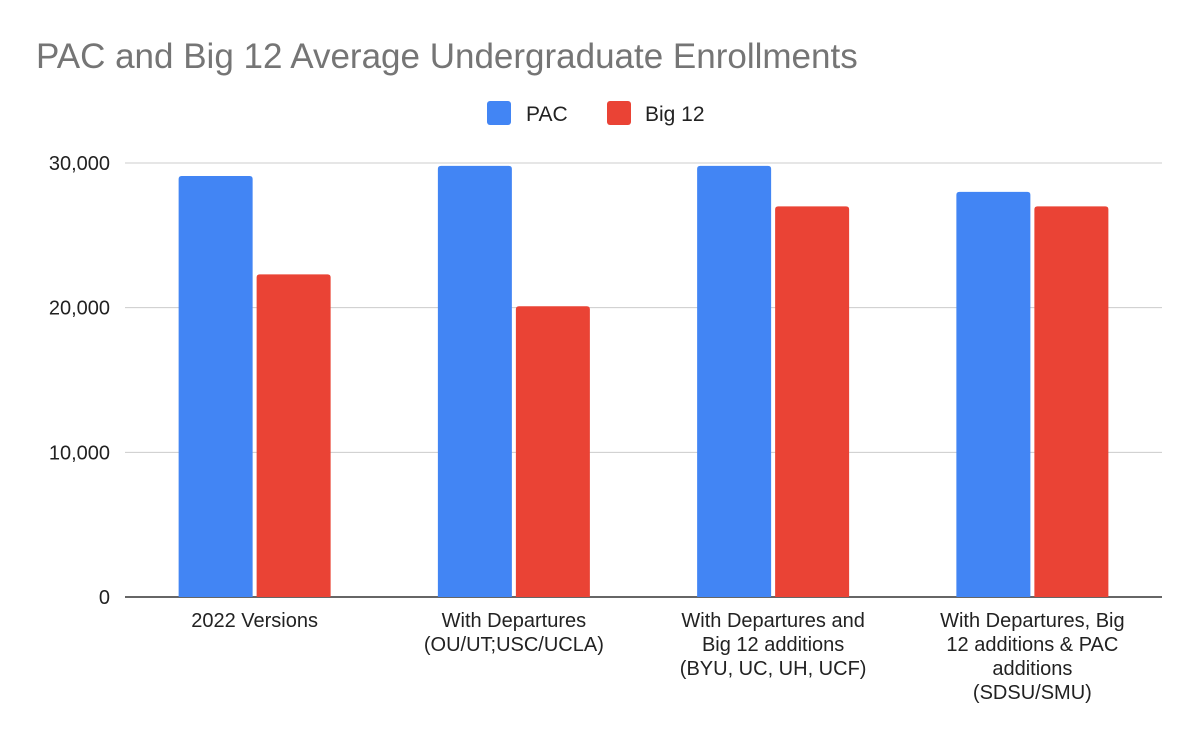 This screenshot has height=742, width=1200. Describe the element at coordinates (79, 164) in the screenshot. I see `y-tick-label: 30,000` at that location.